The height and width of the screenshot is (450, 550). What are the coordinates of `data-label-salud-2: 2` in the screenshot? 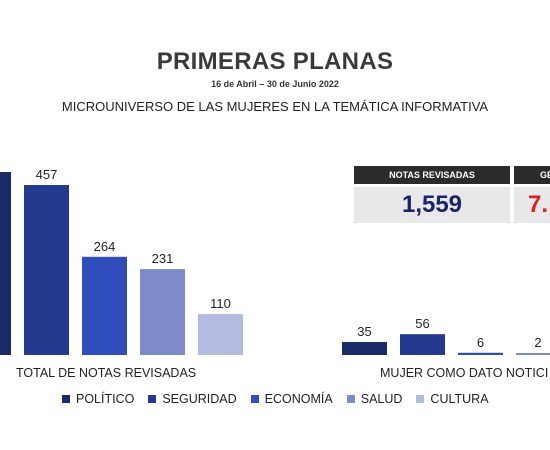 It's located at (537, 342).